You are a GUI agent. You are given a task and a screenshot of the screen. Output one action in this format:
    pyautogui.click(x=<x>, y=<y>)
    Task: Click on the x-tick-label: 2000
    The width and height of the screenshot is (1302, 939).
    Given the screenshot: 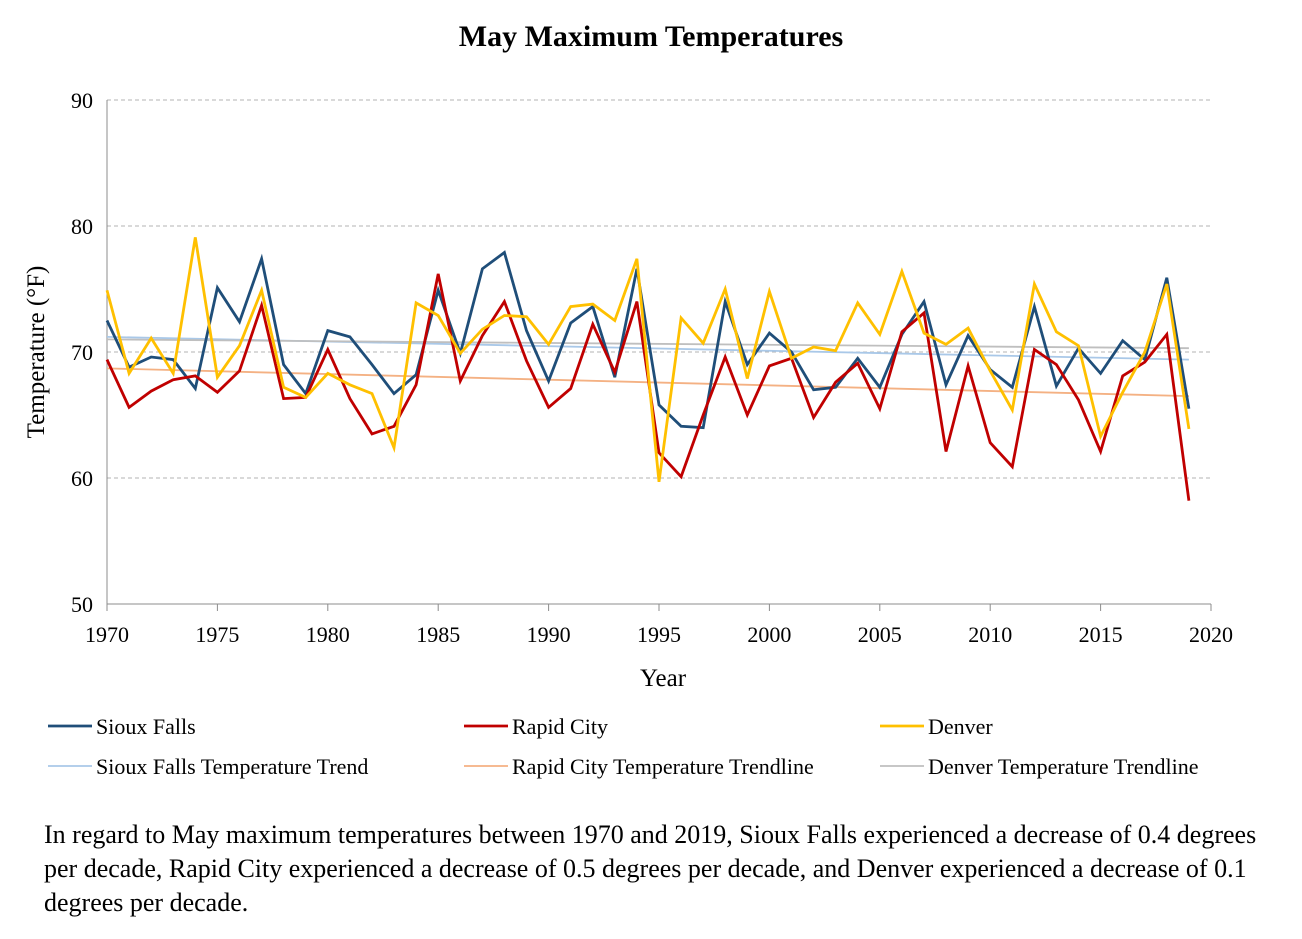 What is the action you would take?
    pyautogui.click(x=769, y=634)
    